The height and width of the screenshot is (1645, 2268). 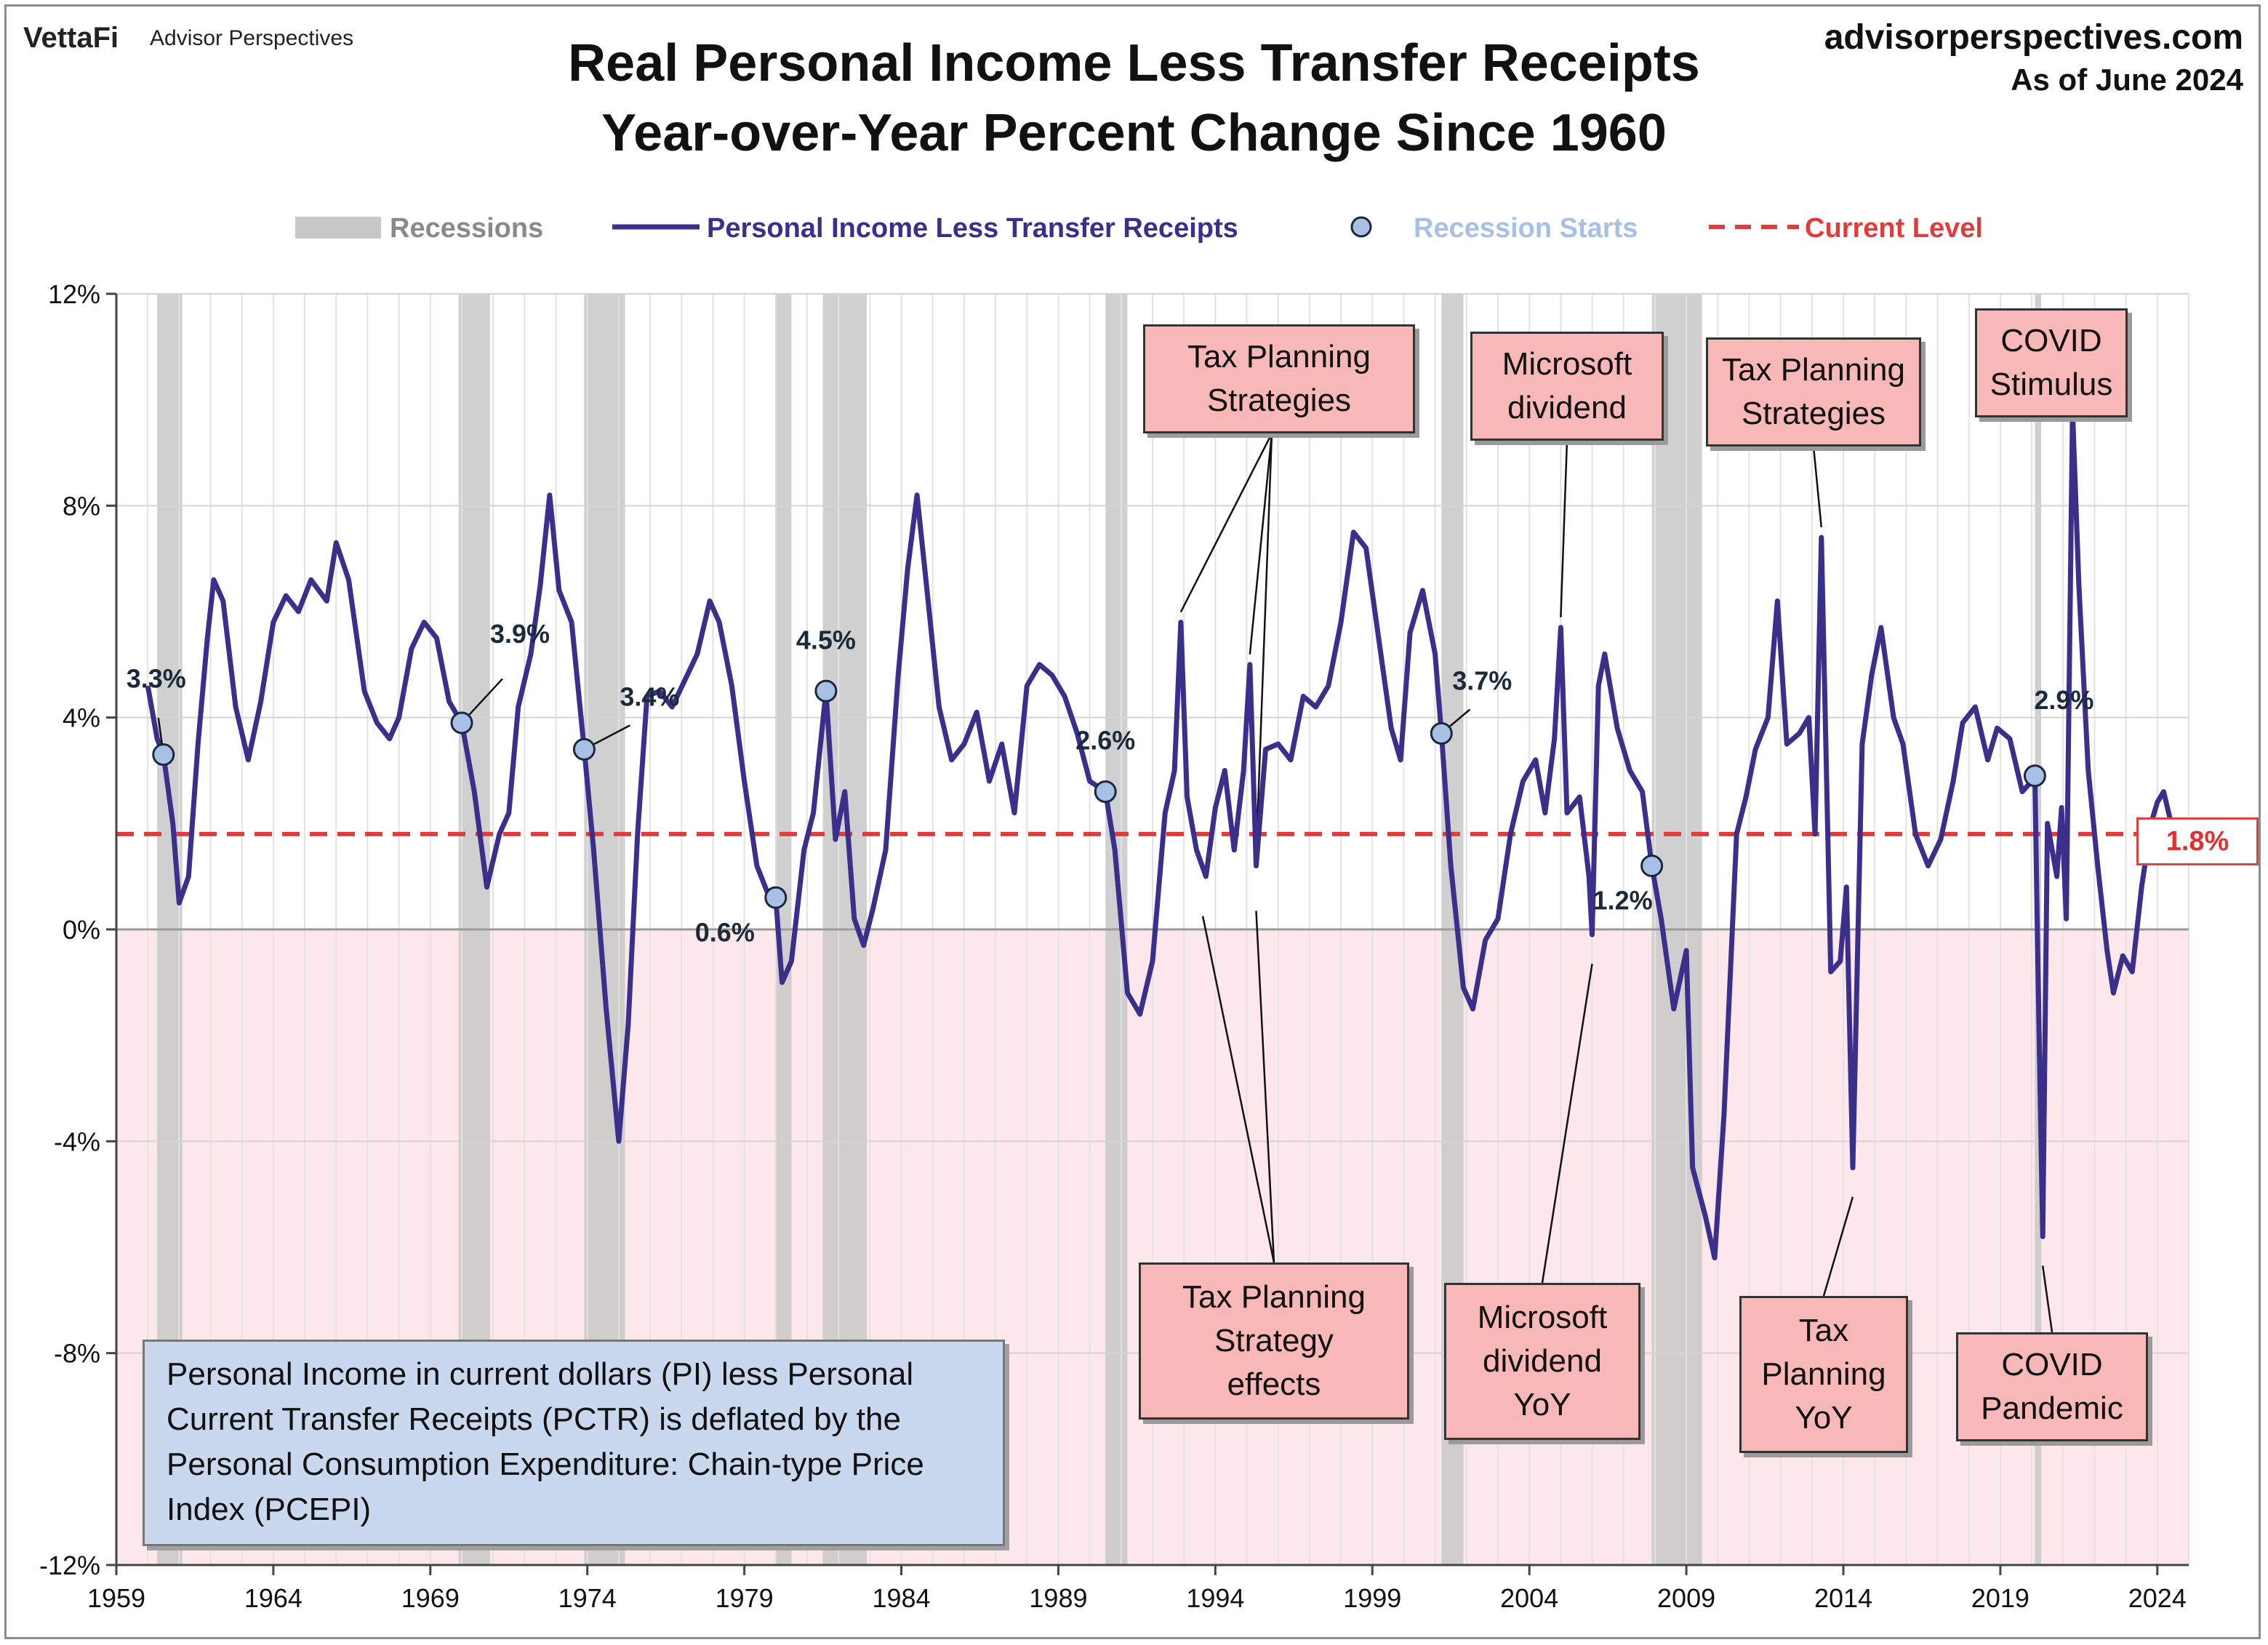 What do you see at coordinates (156, 679) in the screenshot?
I see `recession-start-label: 3.3%` at bounding box center [156, 679].